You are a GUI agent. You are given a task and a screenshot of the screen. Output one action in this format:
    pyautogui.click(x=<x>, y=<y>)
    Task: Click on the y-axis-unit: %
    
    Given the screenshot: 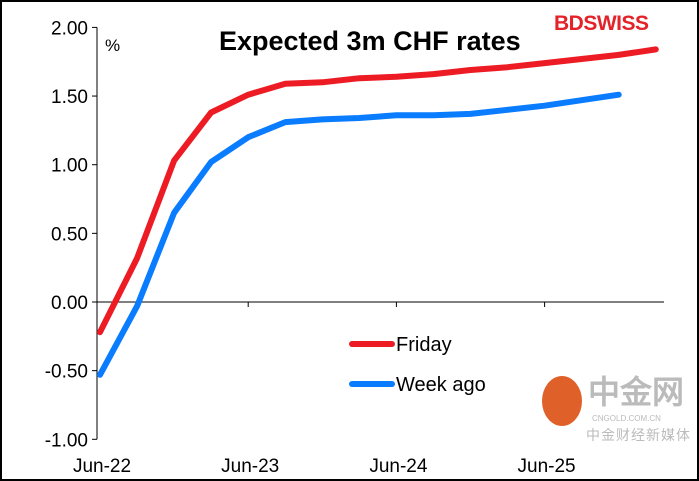 What is the action you would take?
    pyautogui.click(x=113, y=45)
    